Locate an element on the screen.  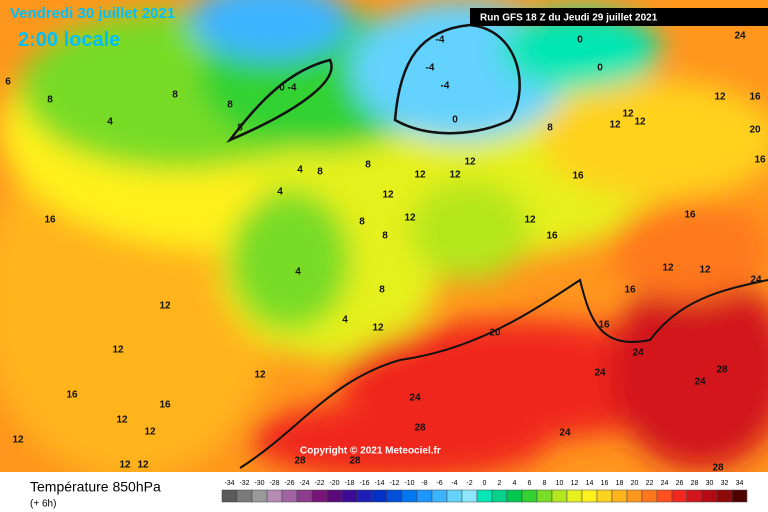
scale-label: -14 is located at coordinates (379, 483).